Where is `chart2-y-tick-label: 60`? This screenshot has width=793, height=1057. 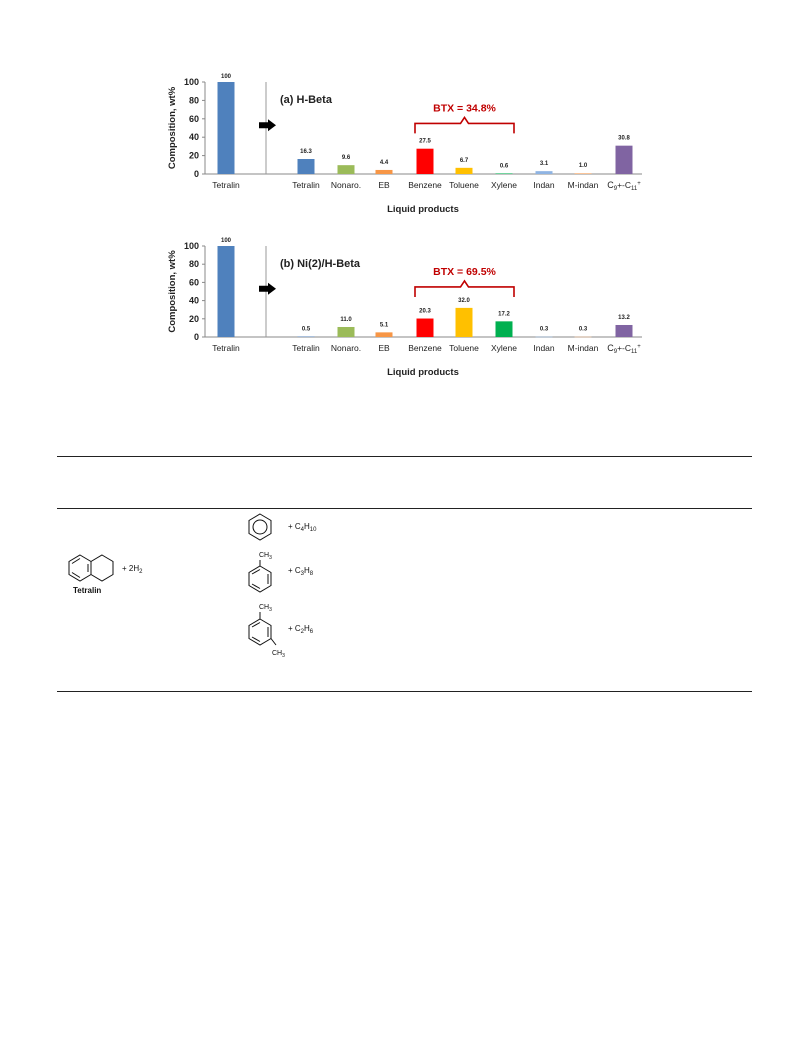 chart2-y-tick-label: 60 is located at coordinates (194, 282).